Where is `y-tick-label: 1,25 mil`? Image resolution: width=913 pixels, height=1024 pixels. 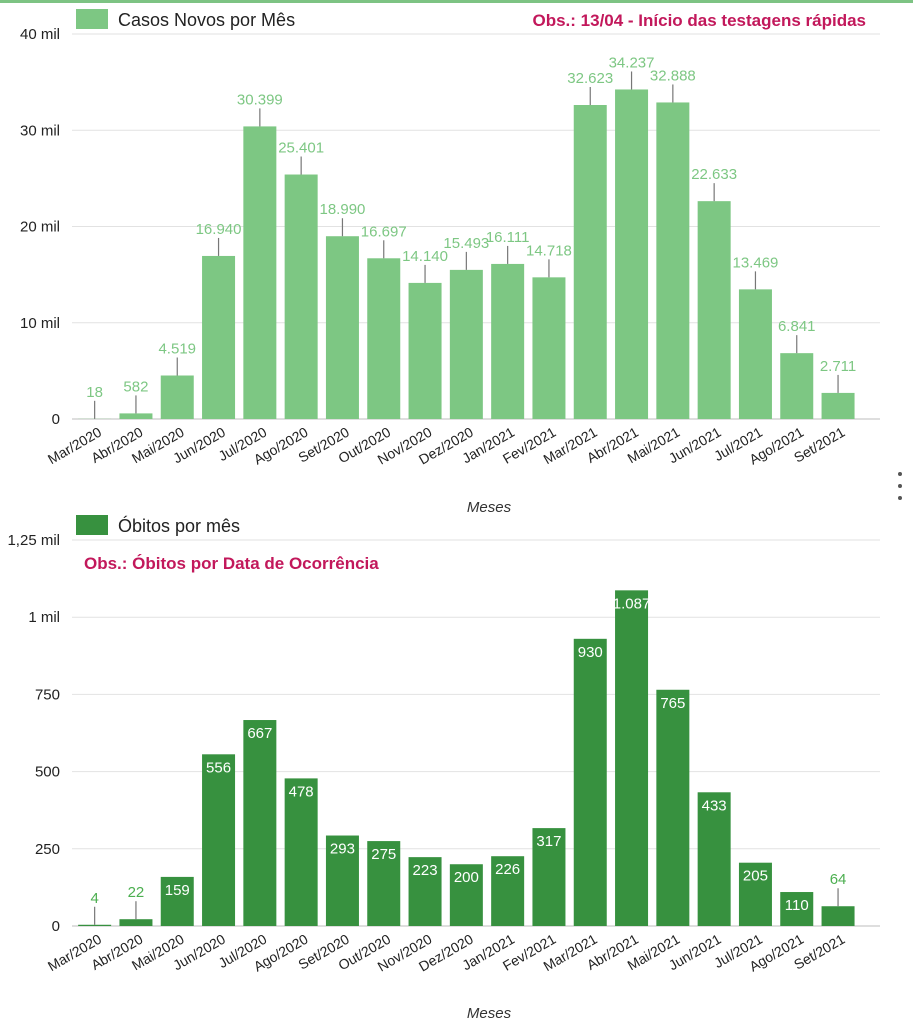
y-tick-label: 1,25 mil is located at coordinates (33, 540).